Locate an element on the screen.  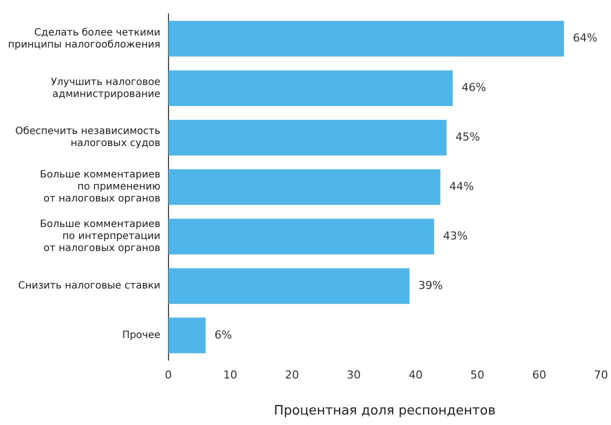
x-tick-label: 20 is located at coordinates (292, 375).